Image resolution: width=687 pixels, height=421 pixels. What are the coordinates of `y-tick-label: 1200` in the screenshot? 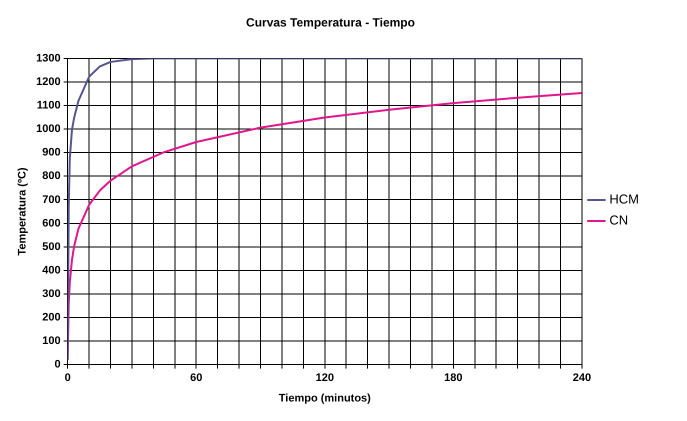 It's located at (48, 82).